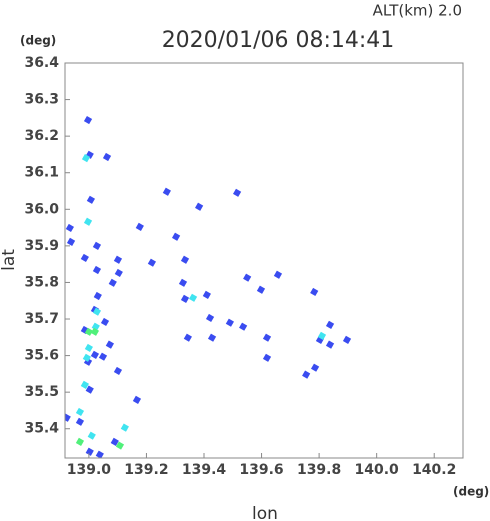 The height and width of the screenshot is (521, 490). I want to click on chart-title: 2020/01/06 08:14:41, so click(278, 40).